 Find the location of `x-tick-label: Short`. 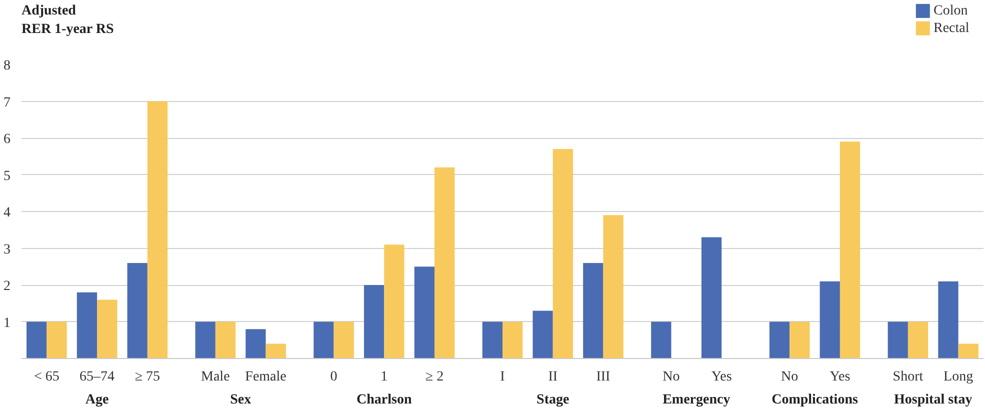

x-tick-label: Short is located at coordinates (908, 377).